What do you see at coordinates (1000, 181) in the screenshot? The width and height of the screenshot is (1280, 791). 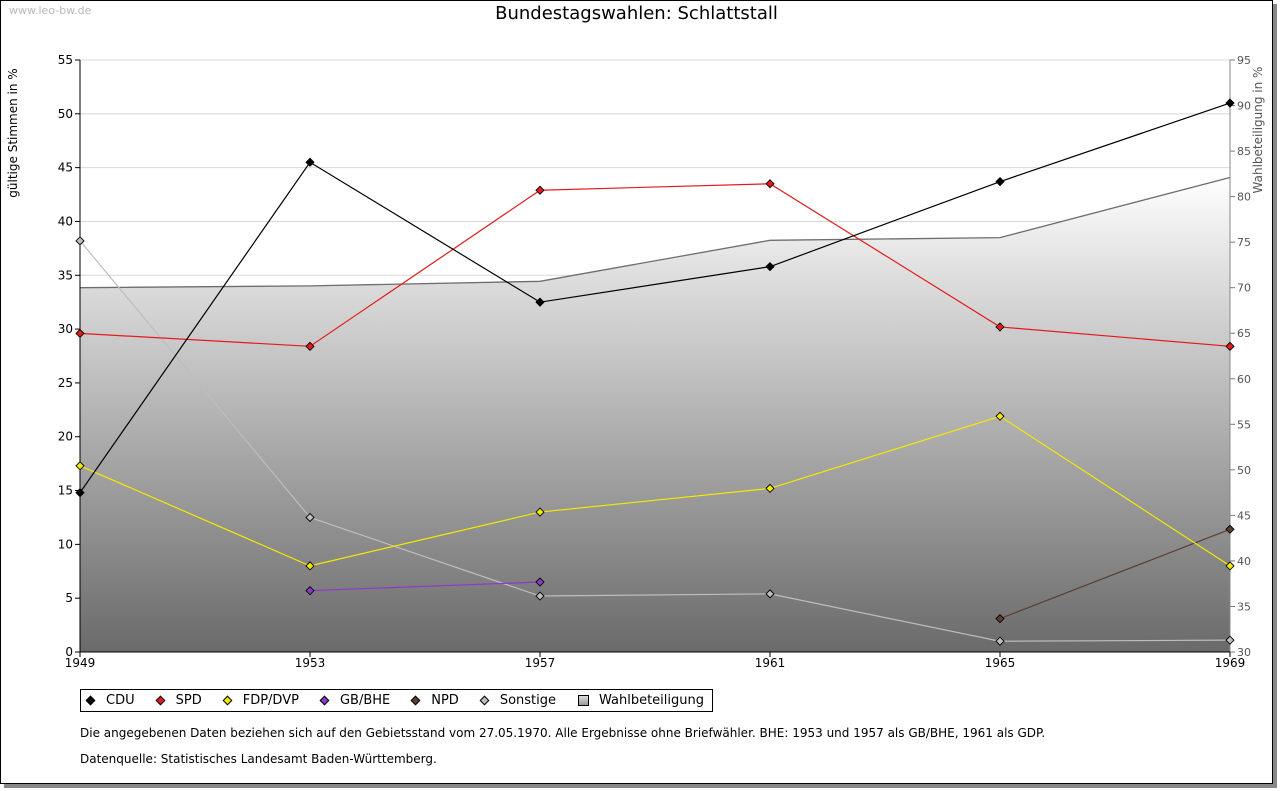 I see `point-cdu-1965` at bounding box center [1000, 181].